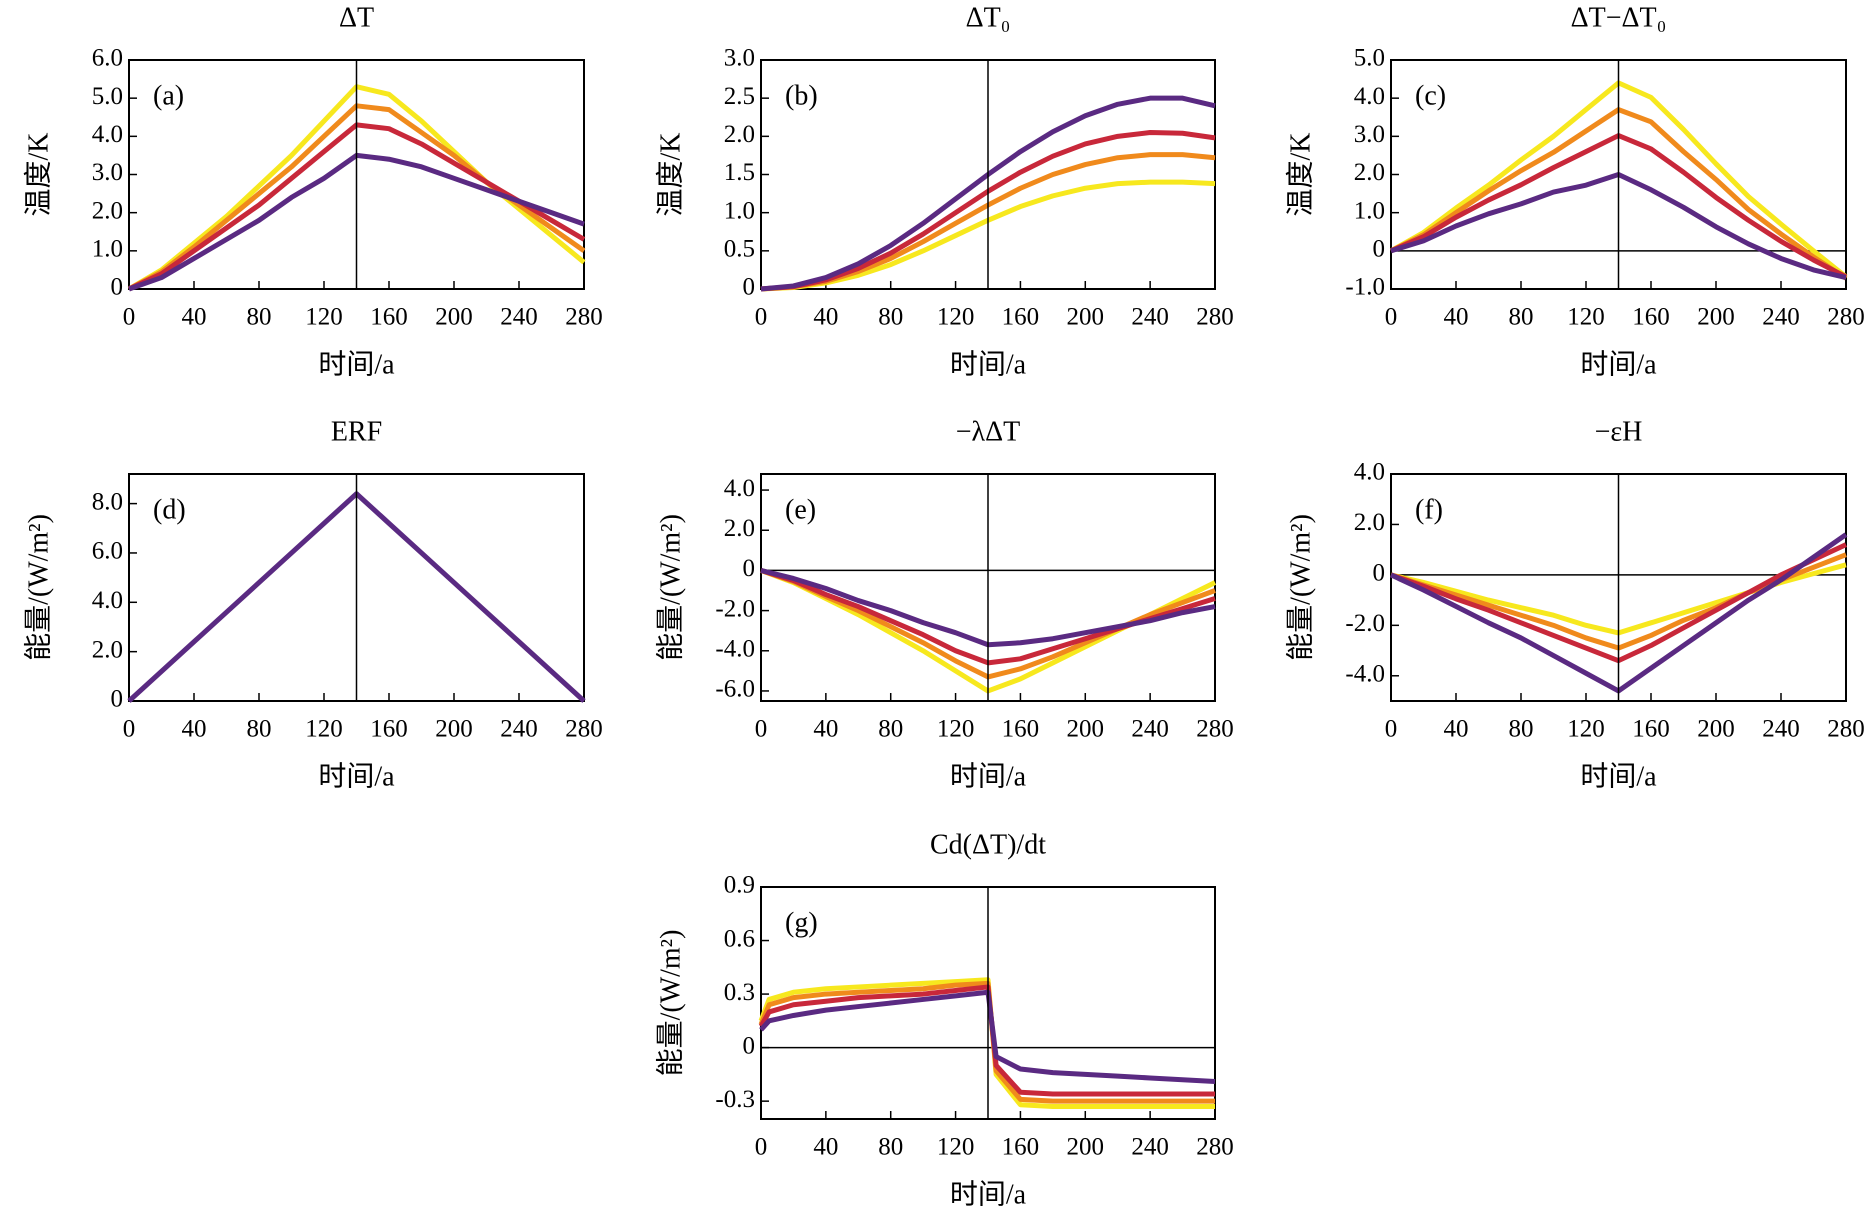  I want to click on y-tick-label: 0.3, so click(739, 992).